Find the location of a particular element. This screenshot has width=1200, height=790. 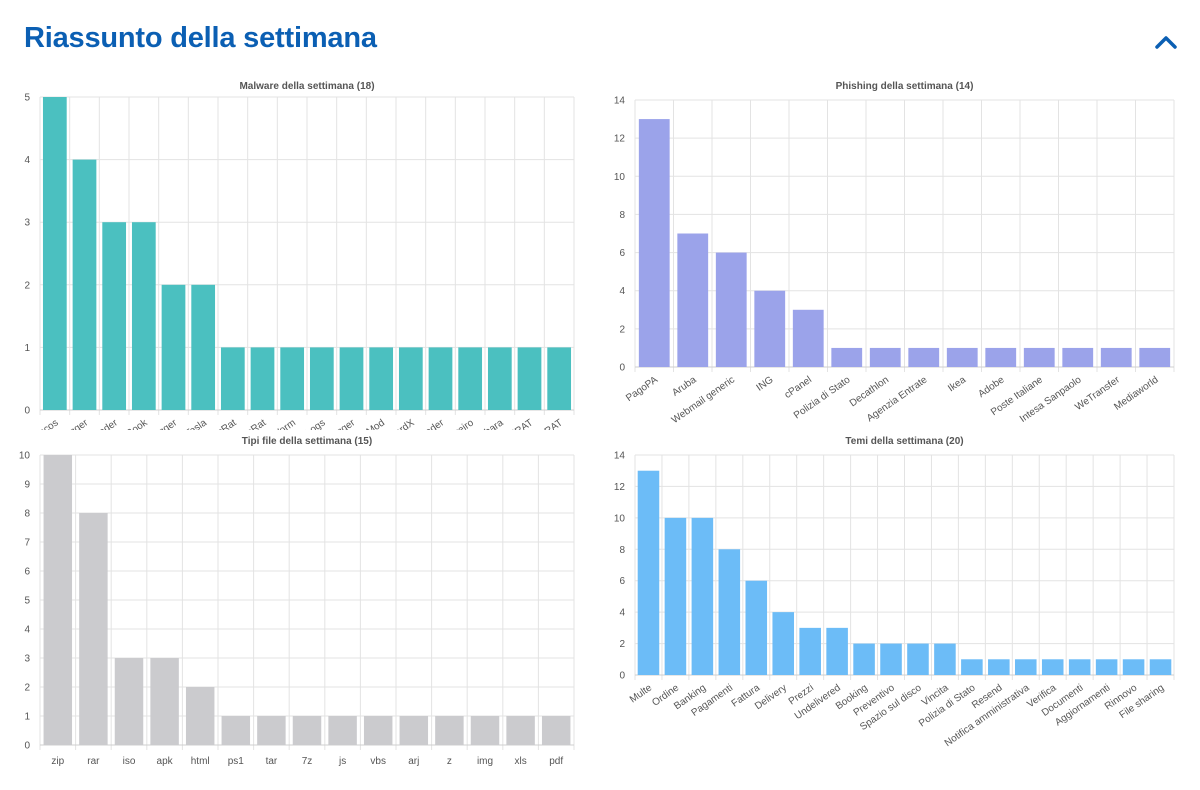

y-tick-label: 2 is located at coordinates (622, 644).